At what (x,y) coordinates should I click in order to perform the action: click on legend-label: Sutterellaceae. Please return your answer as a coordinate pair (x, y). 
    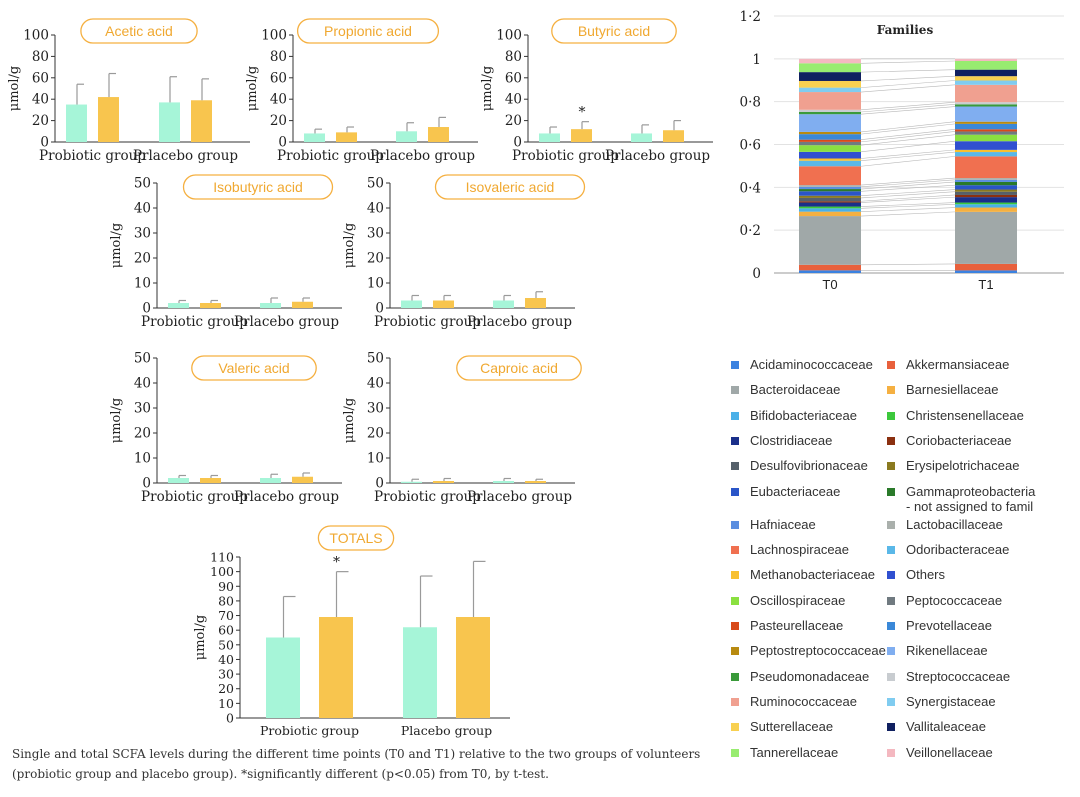
    Looking at the image, I should click on (792, 727).